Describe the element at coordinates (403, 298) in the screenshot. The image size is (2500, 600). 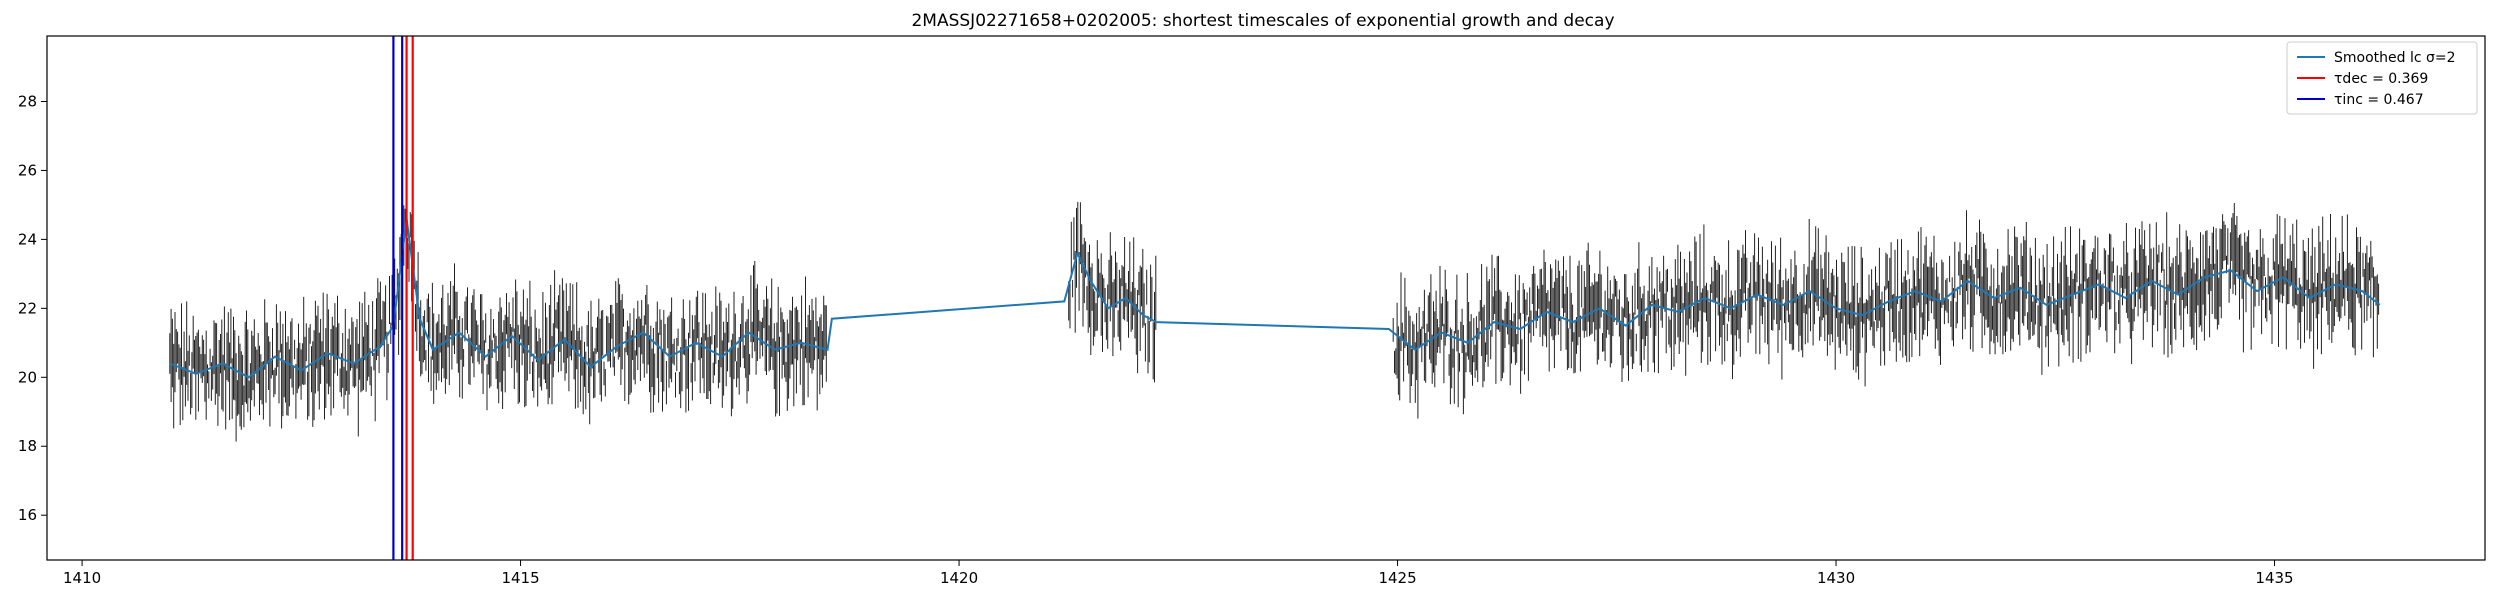
I see `timescale-lines` at that location.